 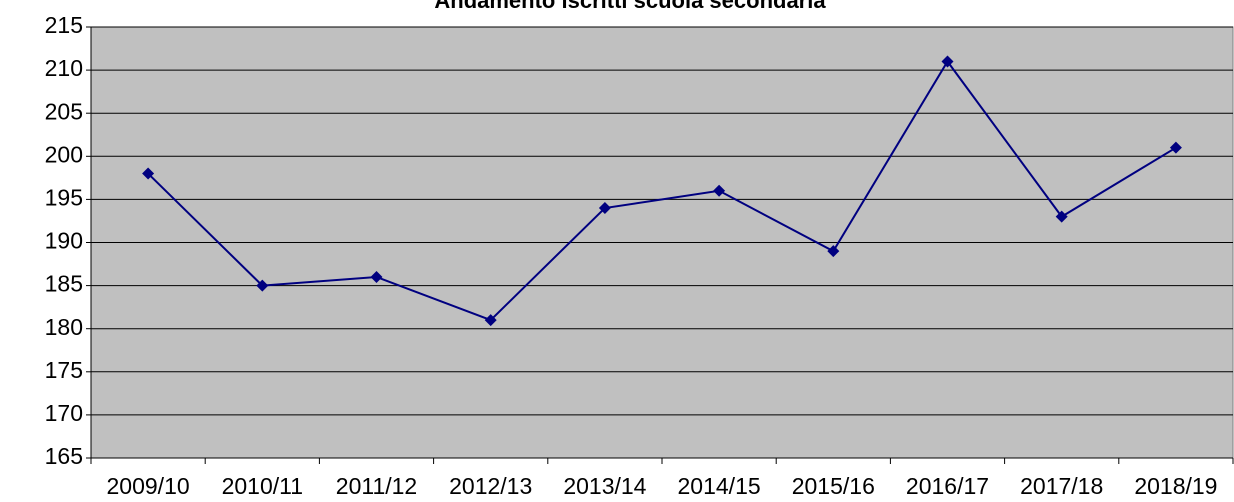 I want to click on x-tick-label: 2018/19, so click(x=1175, y=486).